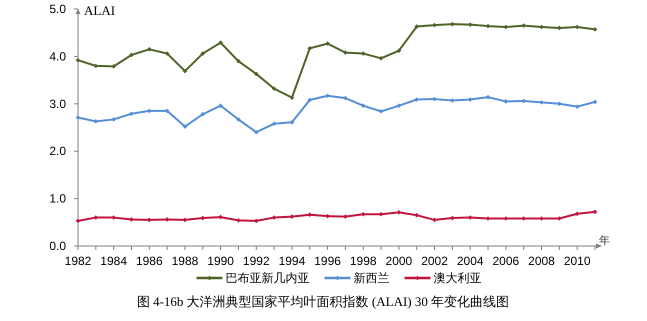 This screenshot has height=321, width=647. Describe the element at coordinates (542, 261) in the screenshot. I see `x-tick-label: 2008` at that location.